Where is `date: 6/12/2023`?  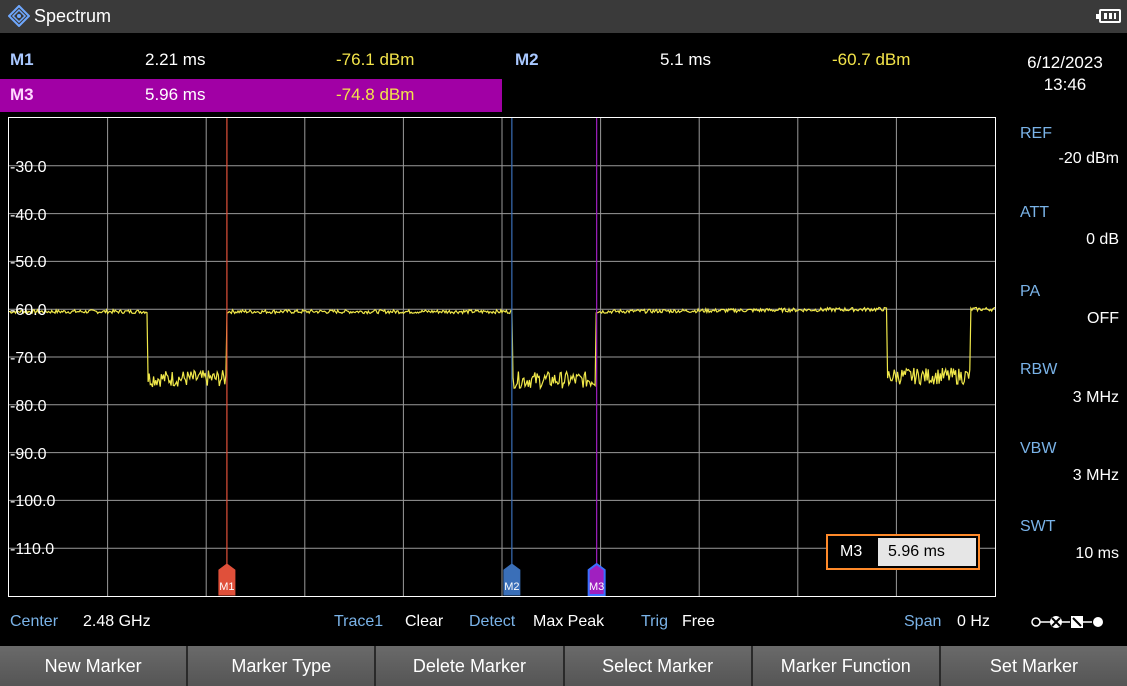 date: 6/12/2023 is located at coordinates (1065, 62).